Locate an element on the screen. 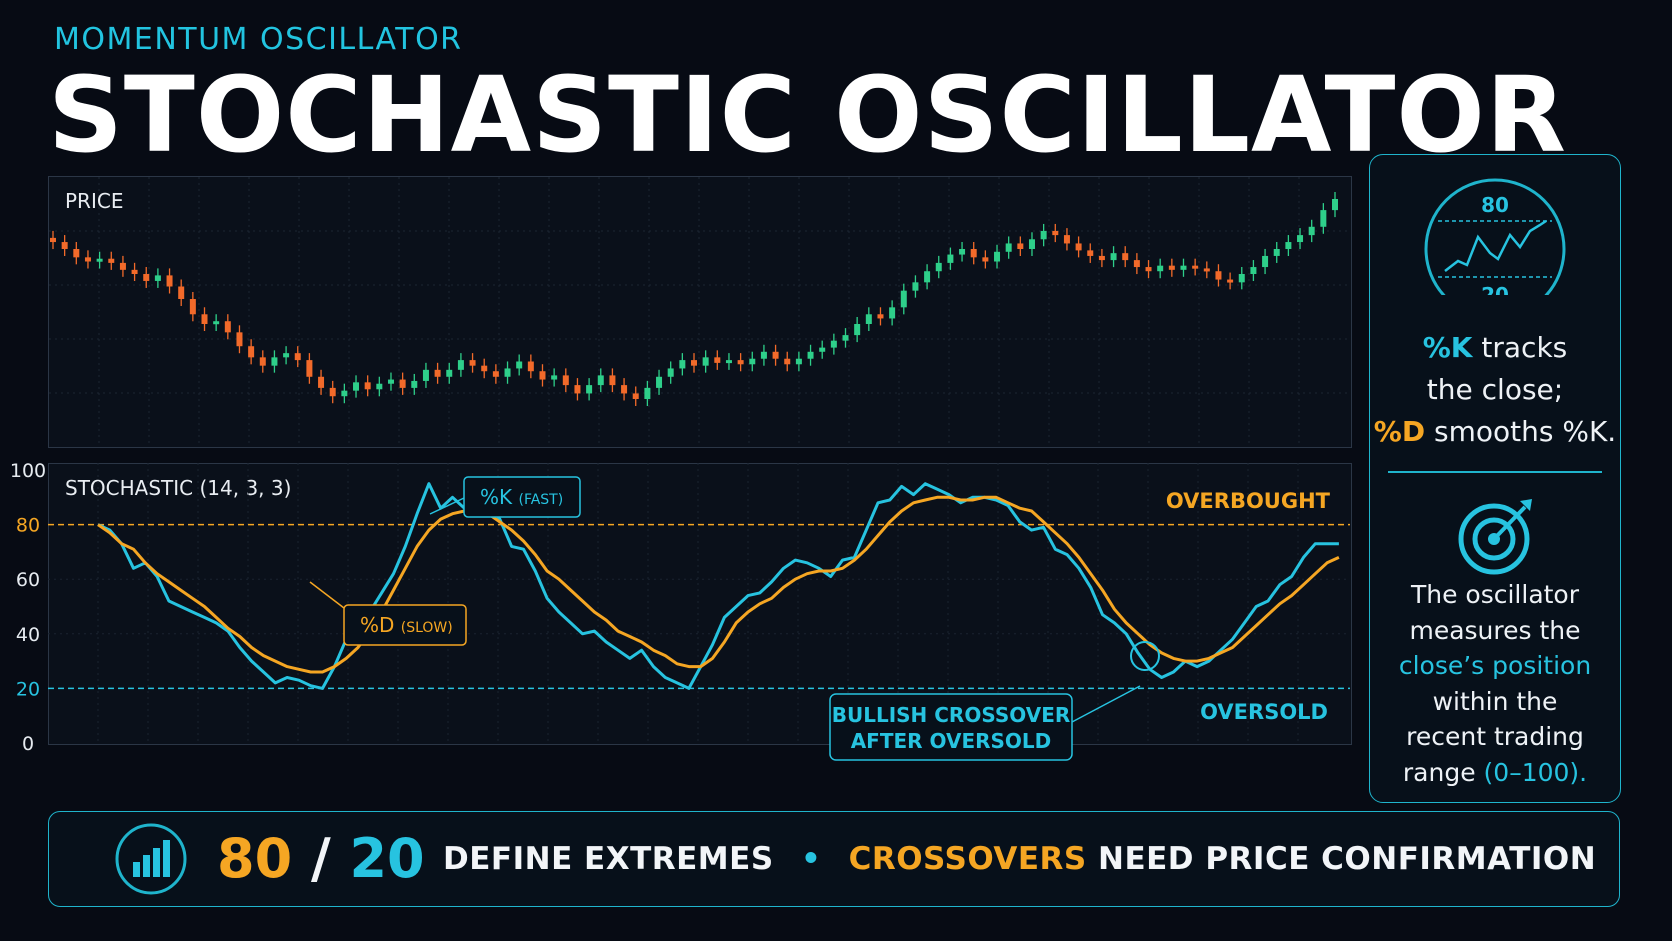 Image resolution: width=1672 pixels, height=941 pixels. range-highlight: (0–100). is located at coordinates (1535, 772).